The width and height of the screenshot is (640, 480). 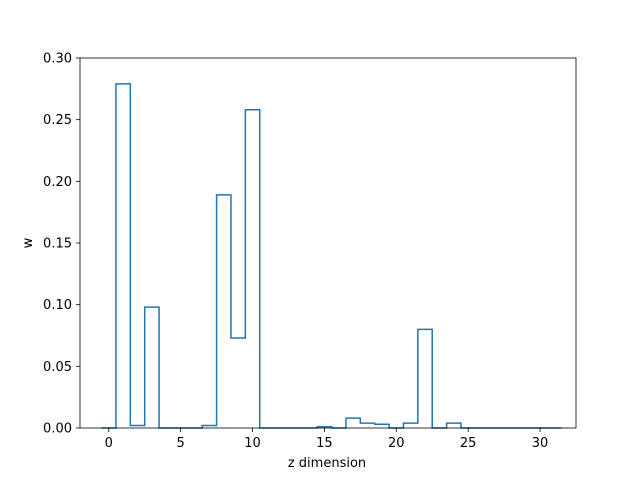 I want to click on x-axis-ticks: 0 5 10 15 20 25 30, so click(x=327, y=439).